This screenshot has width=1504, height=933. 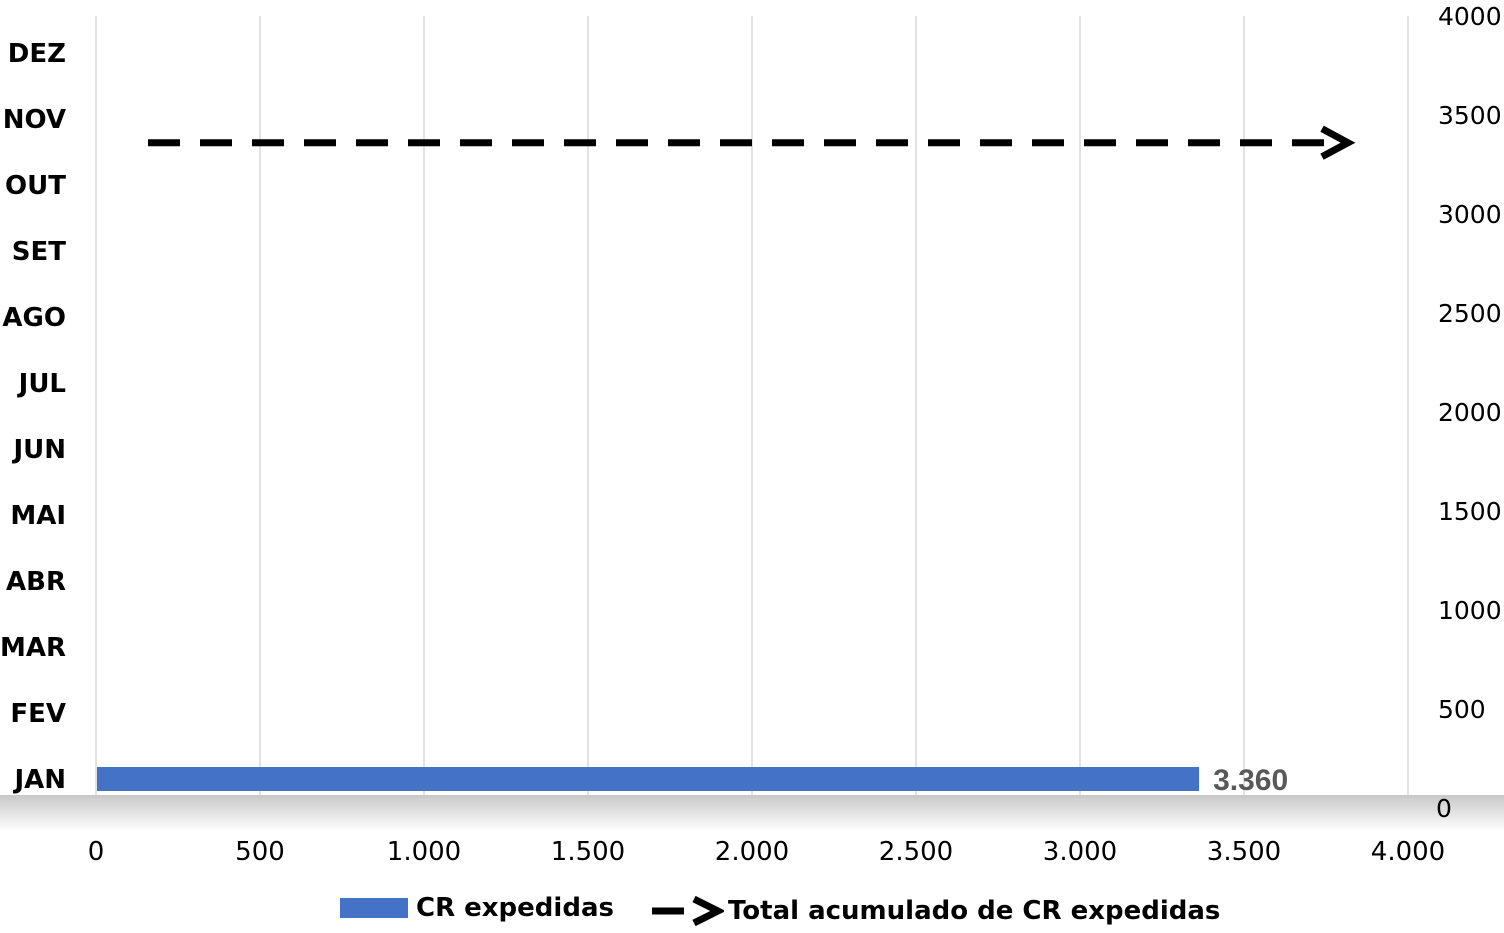 I want to click on legend-label-bar: CR expedidas, so click(x=515, y=908).